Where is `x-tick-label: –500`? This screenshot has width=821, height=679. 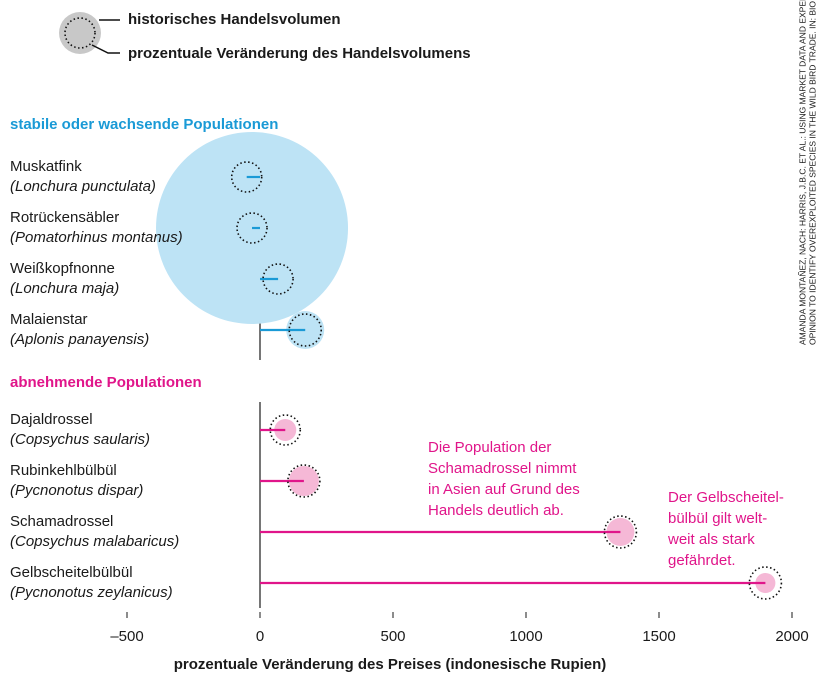 x-tick-label: –500 is located at coordinates (126, 636).